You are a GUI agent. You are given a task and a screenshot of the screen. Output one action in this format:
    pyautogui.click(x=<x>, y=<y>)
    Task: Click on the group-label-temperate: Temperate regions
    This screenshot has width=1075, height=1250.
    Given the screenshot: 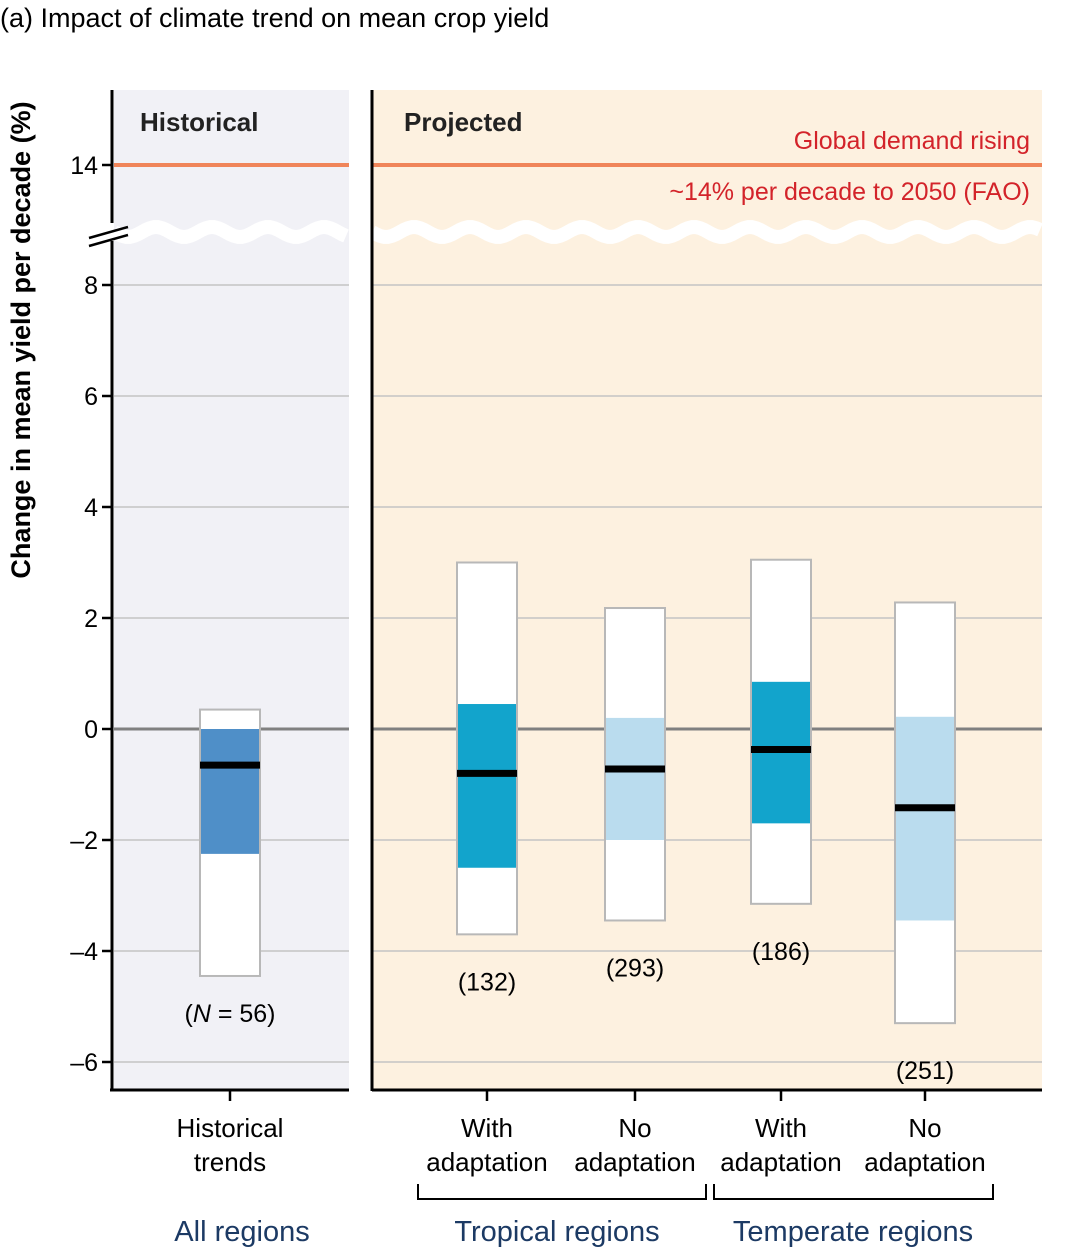 What is the action you would take?
    pyautogui.click(x=853, y=1232)
    